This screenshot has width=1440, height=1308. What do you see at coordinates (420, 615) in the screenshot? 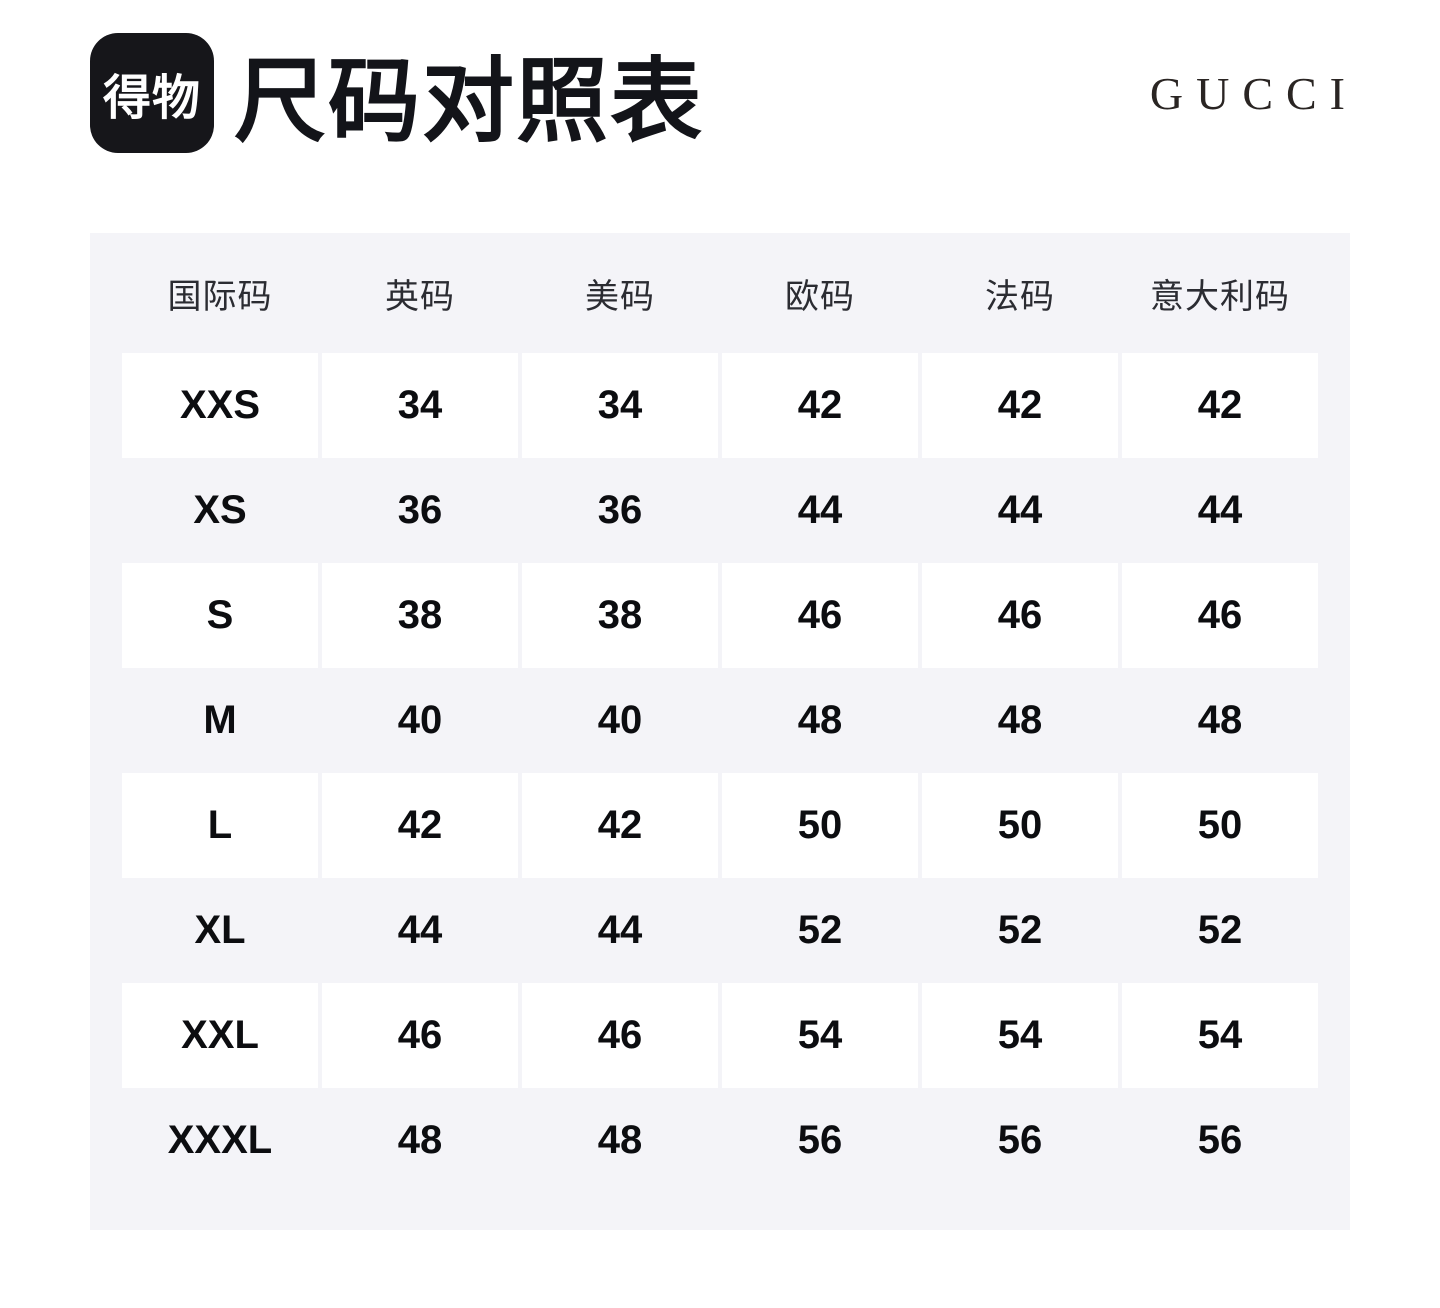
I see `uk-cell: 38` at bounding box center [420, 615].